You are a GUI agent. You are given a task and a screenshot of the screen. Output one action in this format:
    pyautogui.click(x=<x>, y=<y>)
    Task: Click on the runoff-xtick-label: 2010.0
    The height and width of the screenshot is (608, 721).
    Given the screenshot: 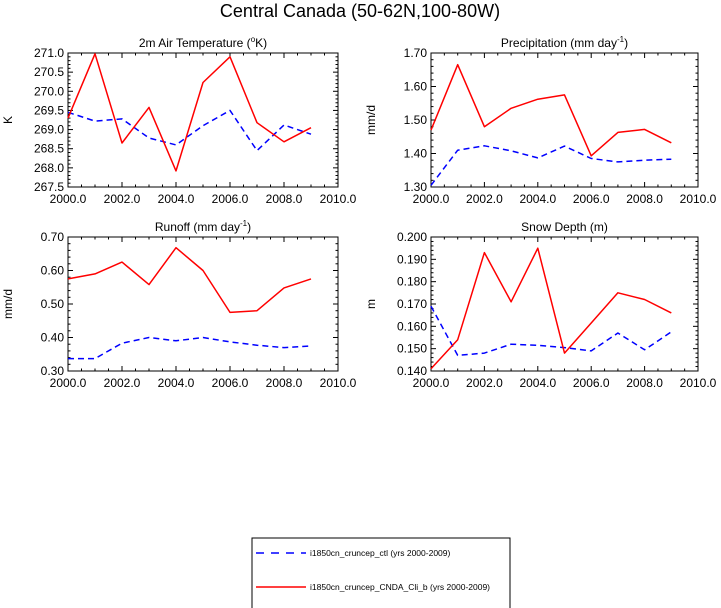 What is the action you would take?
    pyautogui.click(x=338, y=383)
    